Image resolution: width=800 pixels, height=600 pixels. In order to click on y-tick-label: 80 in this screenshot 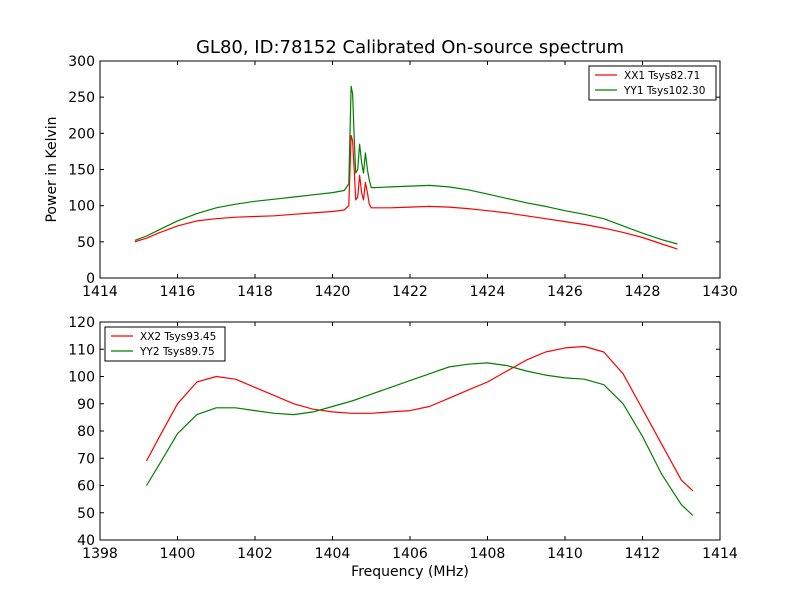, I will do `click(86, 432)`.